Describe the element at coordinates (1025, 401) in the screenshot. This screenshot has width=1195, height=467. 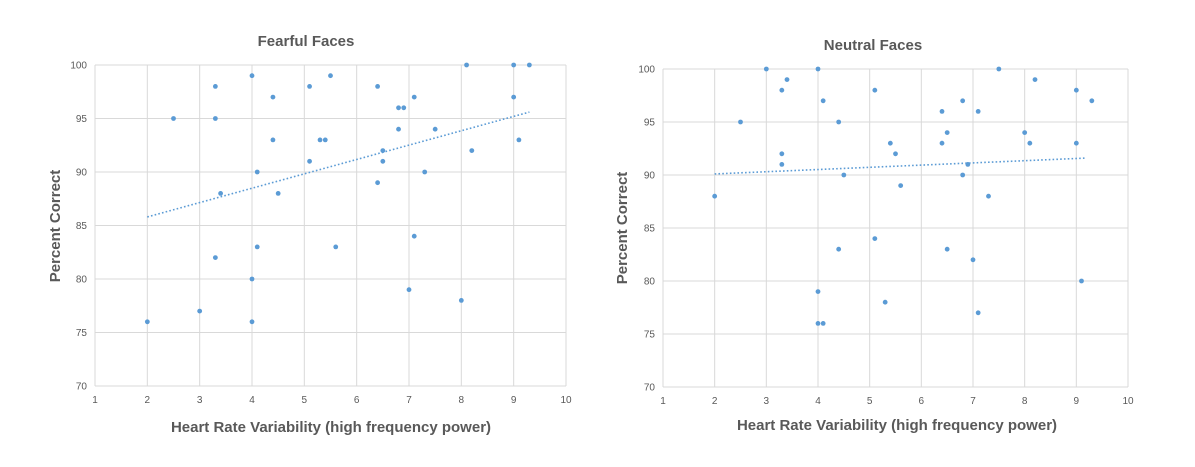
I see `x-tick-label: 8` at that location.